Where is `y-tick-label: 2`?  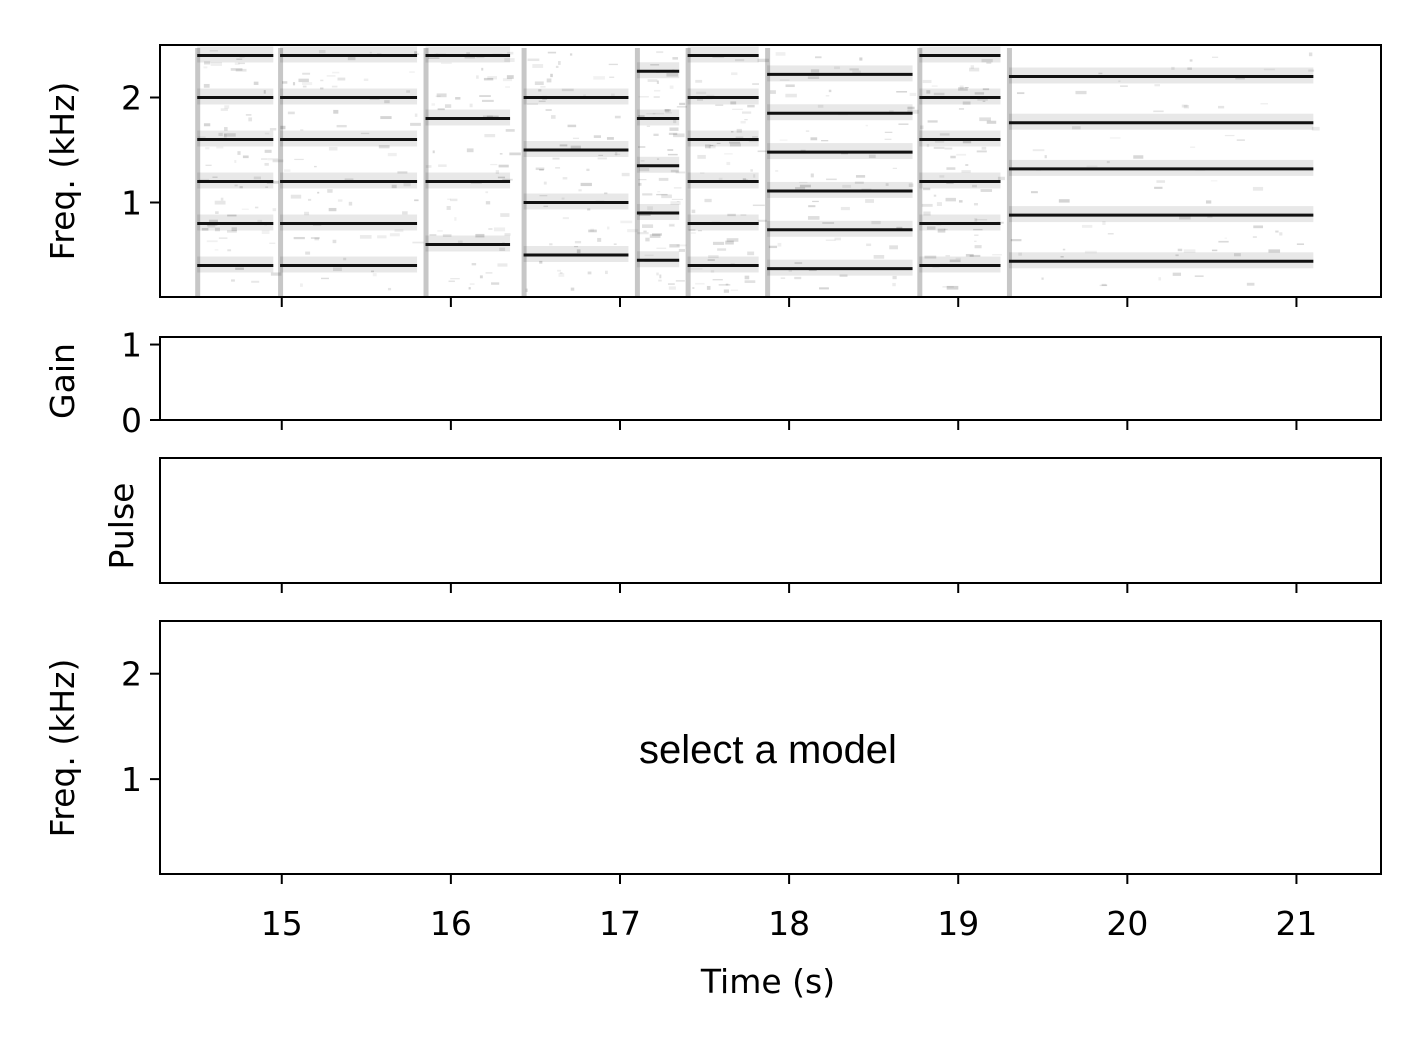 y-tick-label: 2 is located at coordinates (131, 98).